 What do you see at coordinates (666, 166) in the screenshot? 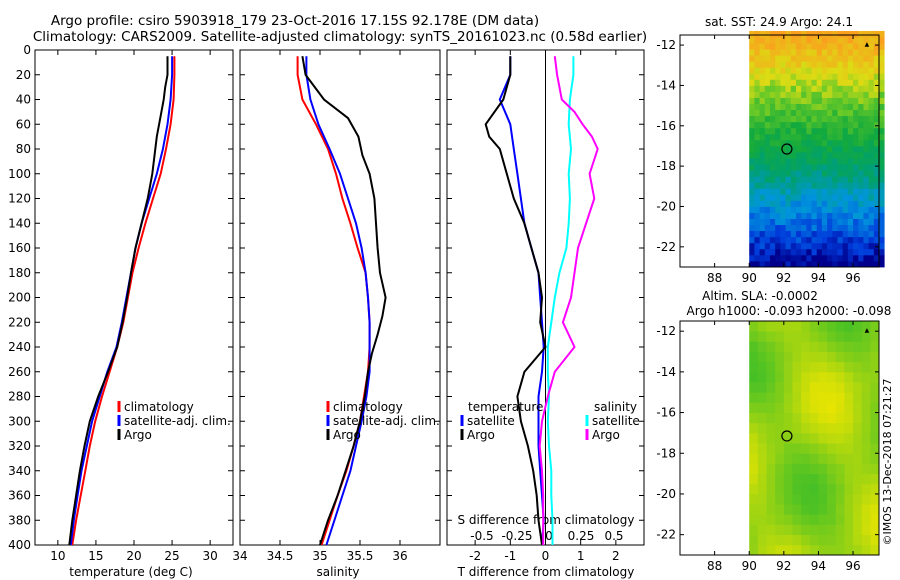
I see `sst_map-ytick-label: -18` at bounding box center [666, 166].